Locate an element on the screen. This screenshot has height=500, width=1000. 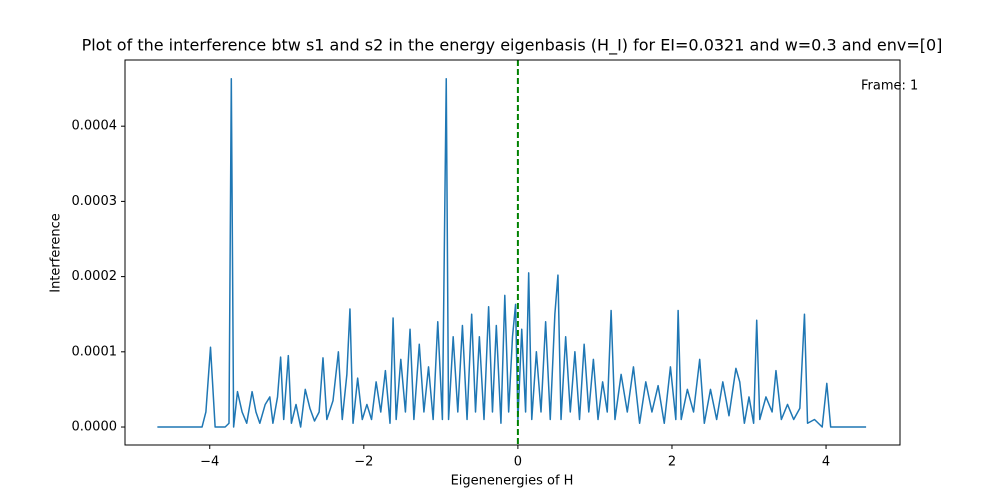
x-tick-label: −4 is located at coordinates (209, 462).